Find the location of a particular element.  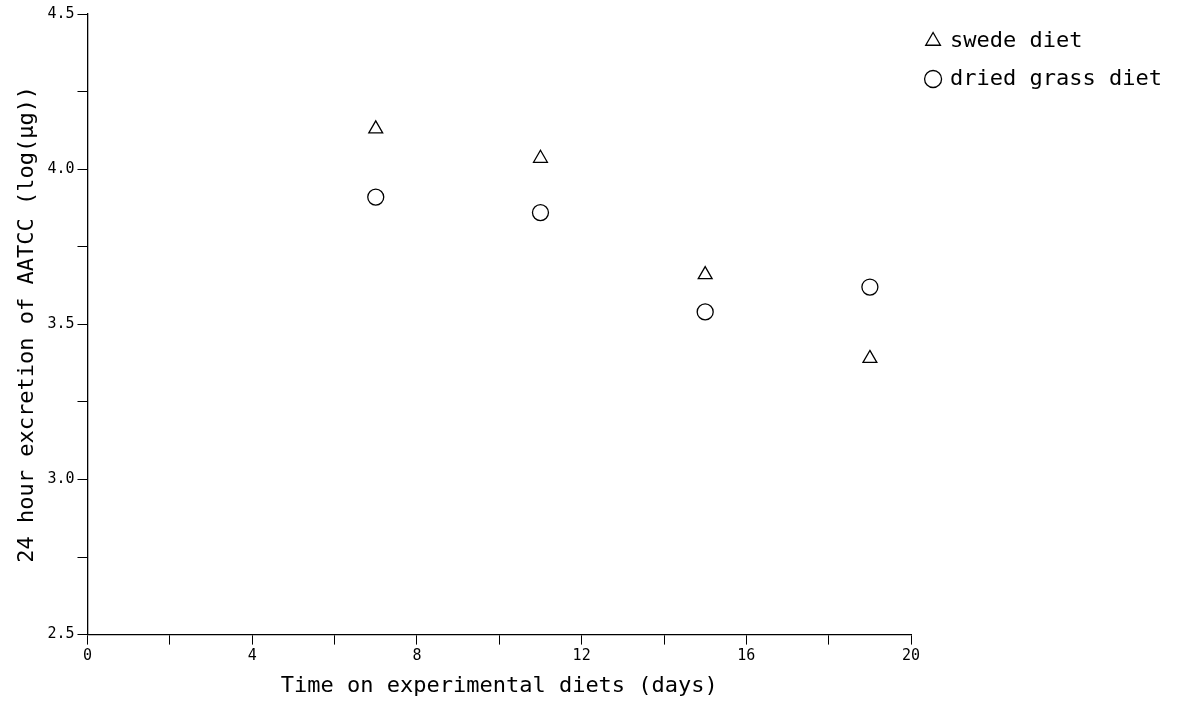

y-tick-label: 3.5 is located at coordinates (61, 323).